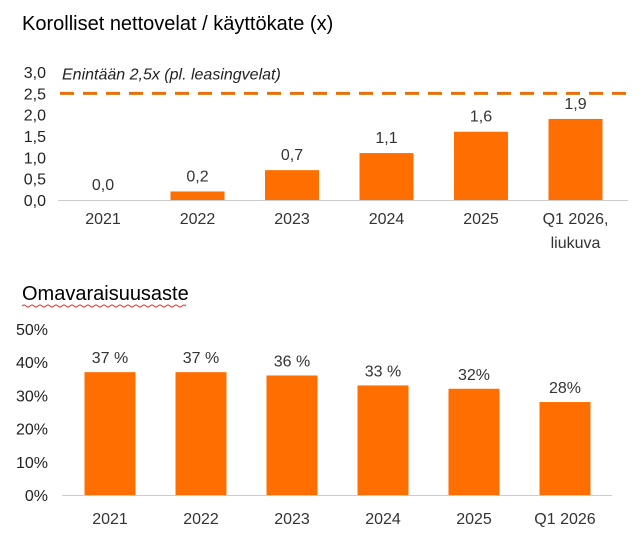 This screenshot has height=538, width=643. I want to click on chart1-category-label: Q1 2026,, so click(576, 219).